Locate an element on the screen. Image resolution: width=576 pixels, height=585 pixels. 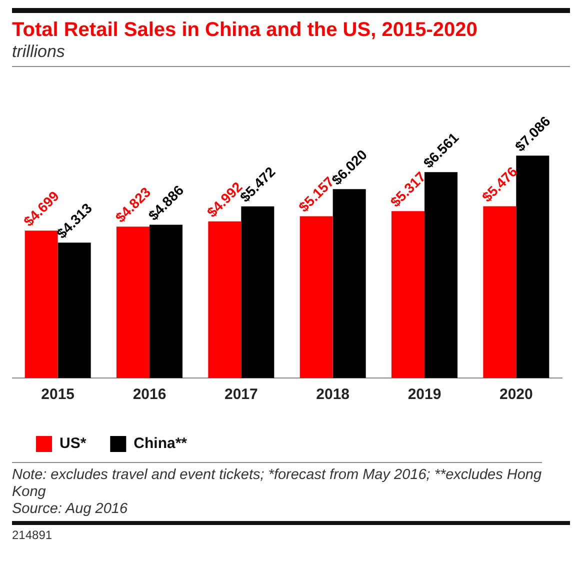
chart-subtitle: trillions is located at coordinates (39, 52).